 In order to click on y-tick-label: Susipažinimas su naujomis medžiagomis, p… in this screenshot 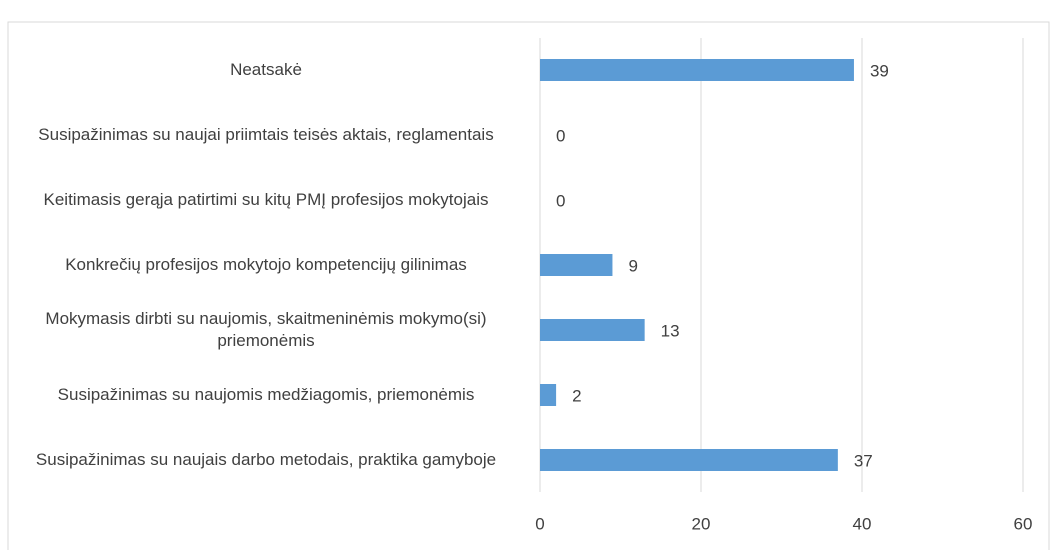, I will do `click(266, 394)`.